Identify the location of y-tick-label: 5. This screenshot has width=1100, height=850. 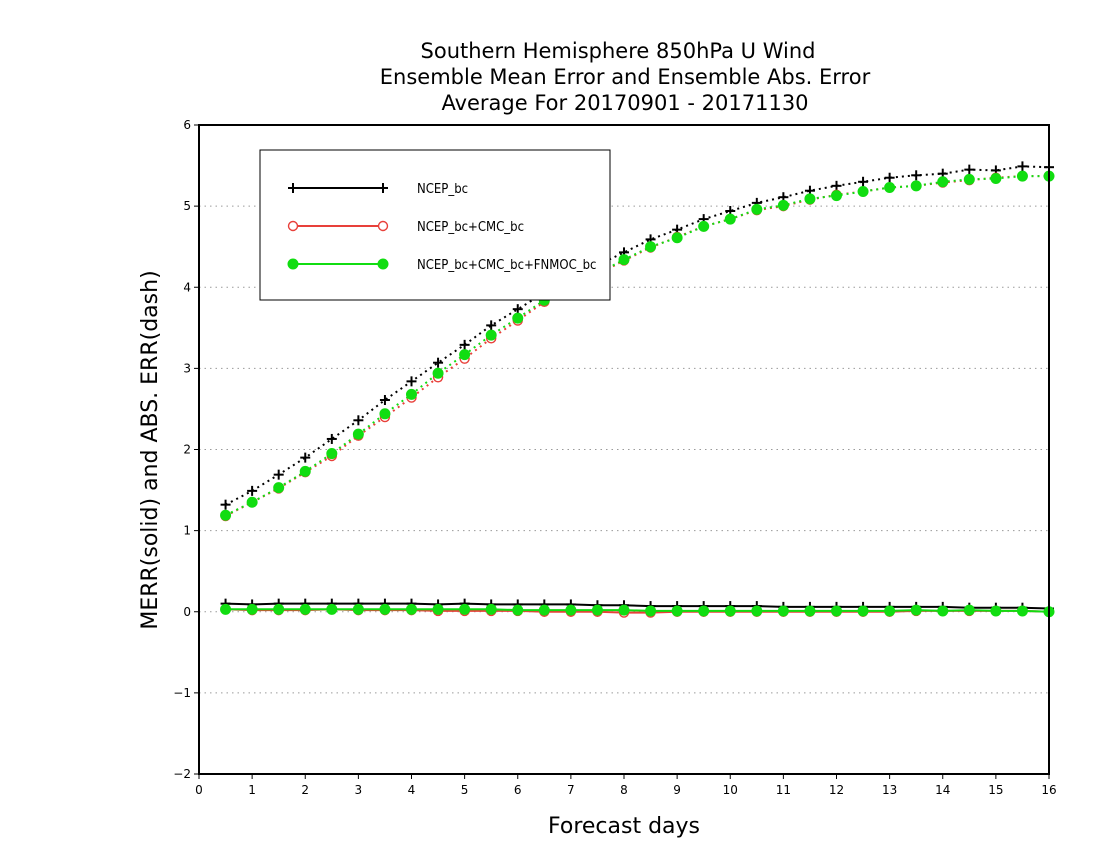
(187, 206).